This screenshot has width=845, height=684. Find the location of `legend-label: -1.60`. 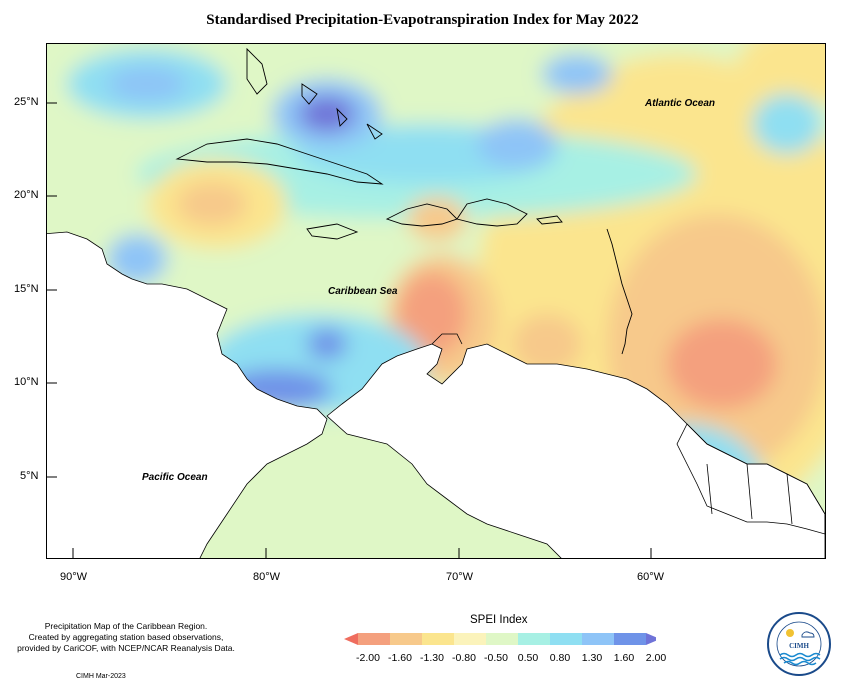

legend-label: -1.60 is located at coordinates (400, 658).